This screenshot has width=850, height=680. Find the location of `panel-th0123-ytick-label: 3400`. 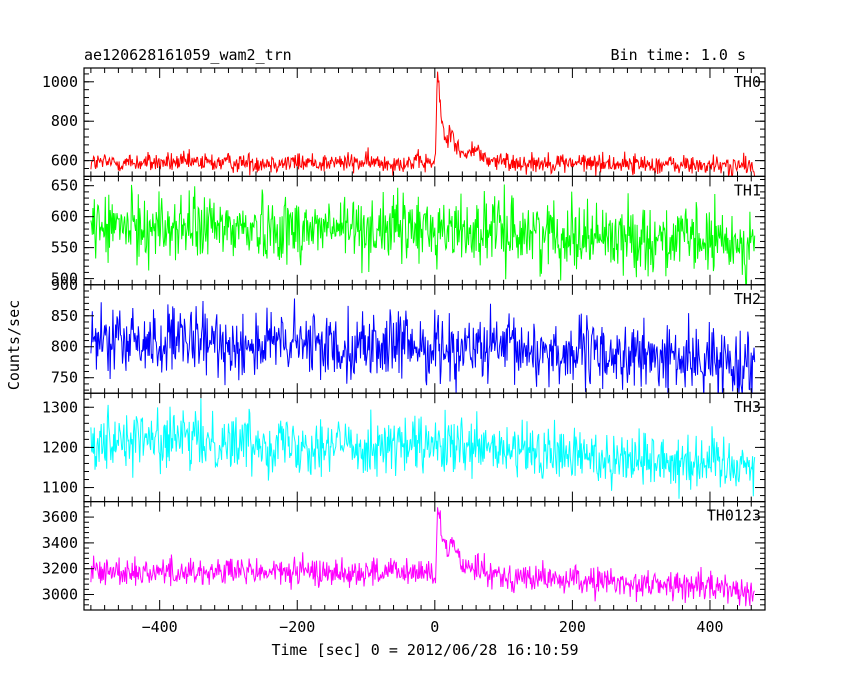

panel-th0123-ytick-label: 3400 is located at coordinates (60, 543).